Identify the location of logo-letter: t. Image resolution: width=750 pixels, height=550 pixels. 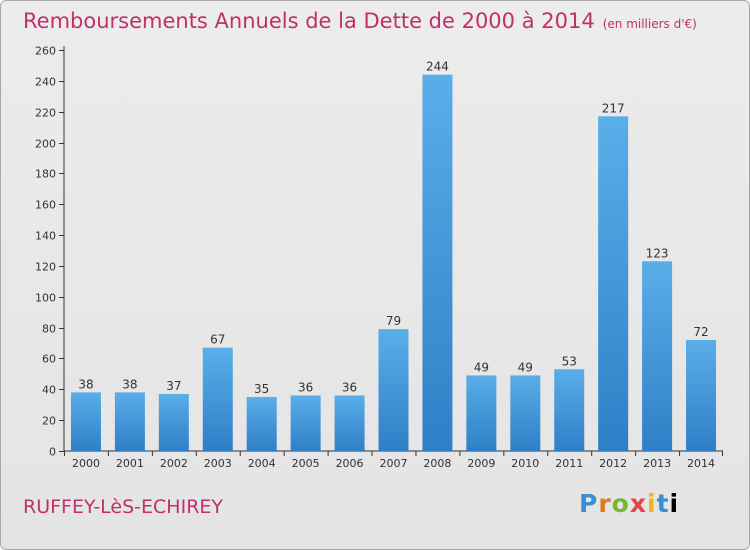
(663, 503).